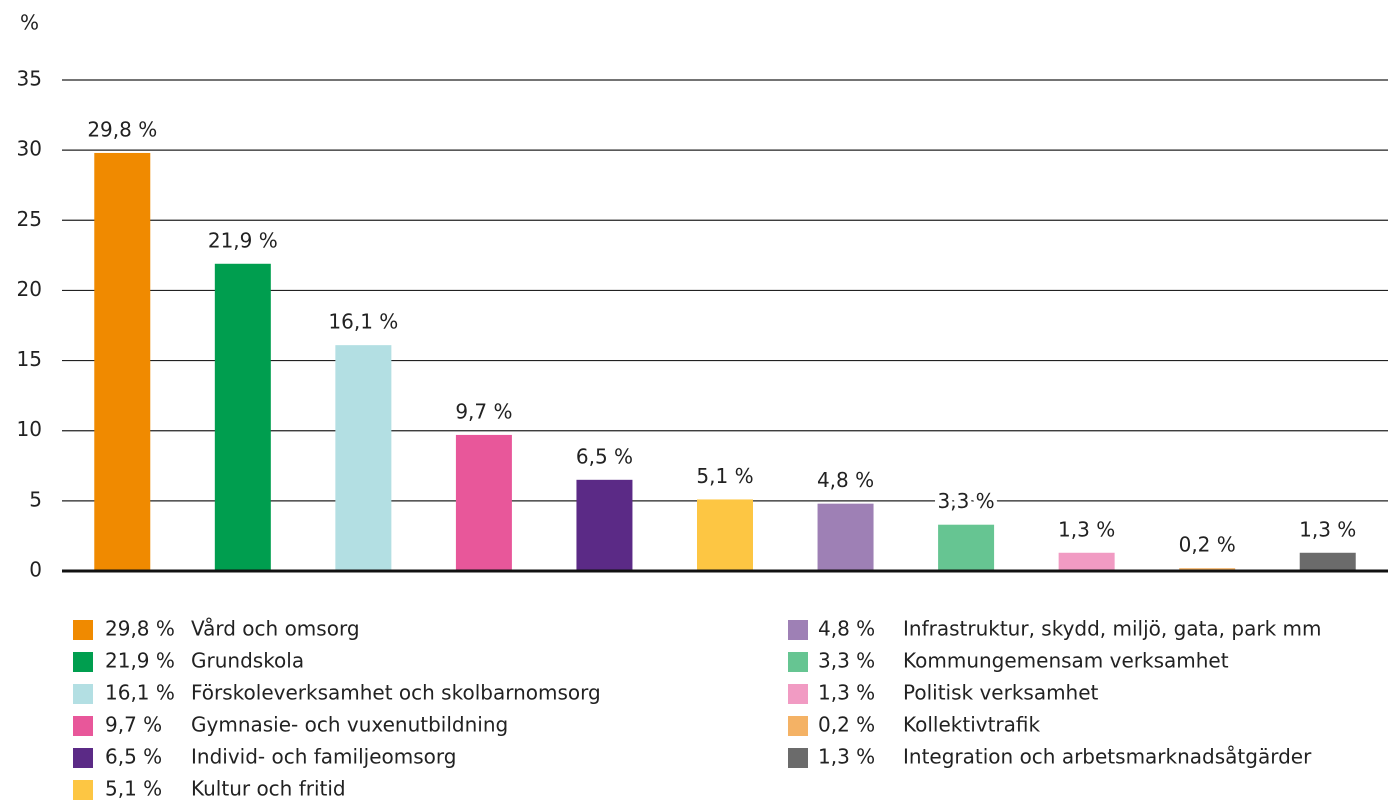 This screenshot has height=800, width=1394. Describe the element at coordinates (247, 661) in the screenshot. I see `legend-label: Grundskola` at that location.